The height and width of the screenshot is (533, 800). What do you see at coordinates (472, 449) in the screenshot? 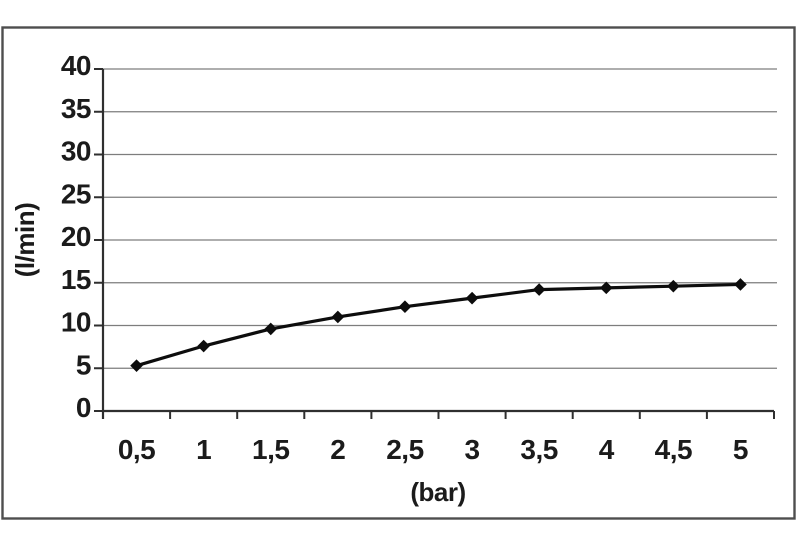
I see `x-tick-label: 3` at bounding box center [472, 449].